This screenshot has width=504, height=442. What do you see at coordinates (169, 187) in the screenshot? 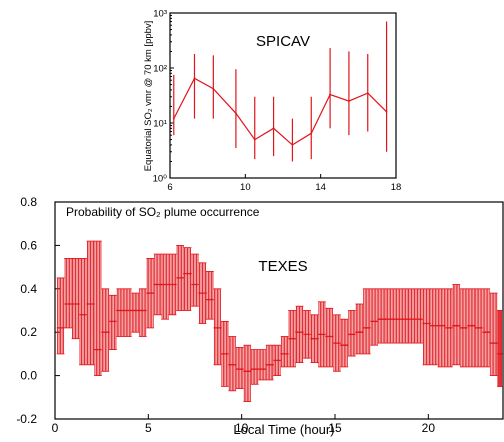
I see `spicav-x-tick-label: 6` at bounding box center [169, 187].